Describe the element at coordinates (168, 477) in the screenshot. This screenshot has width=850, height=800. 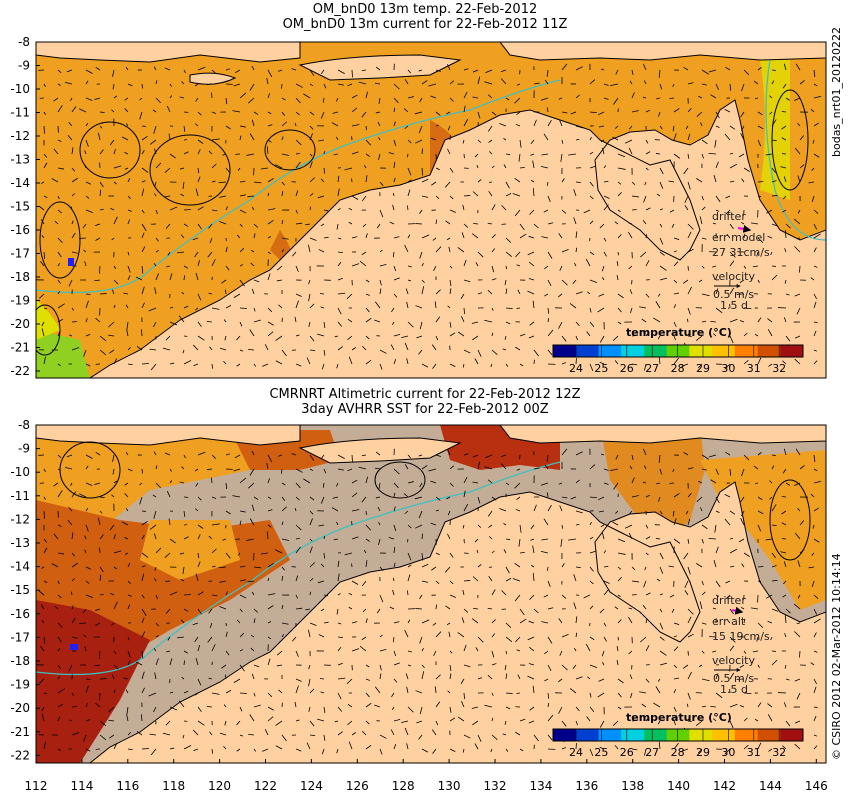
I see `bottom-sst-north` at that location.